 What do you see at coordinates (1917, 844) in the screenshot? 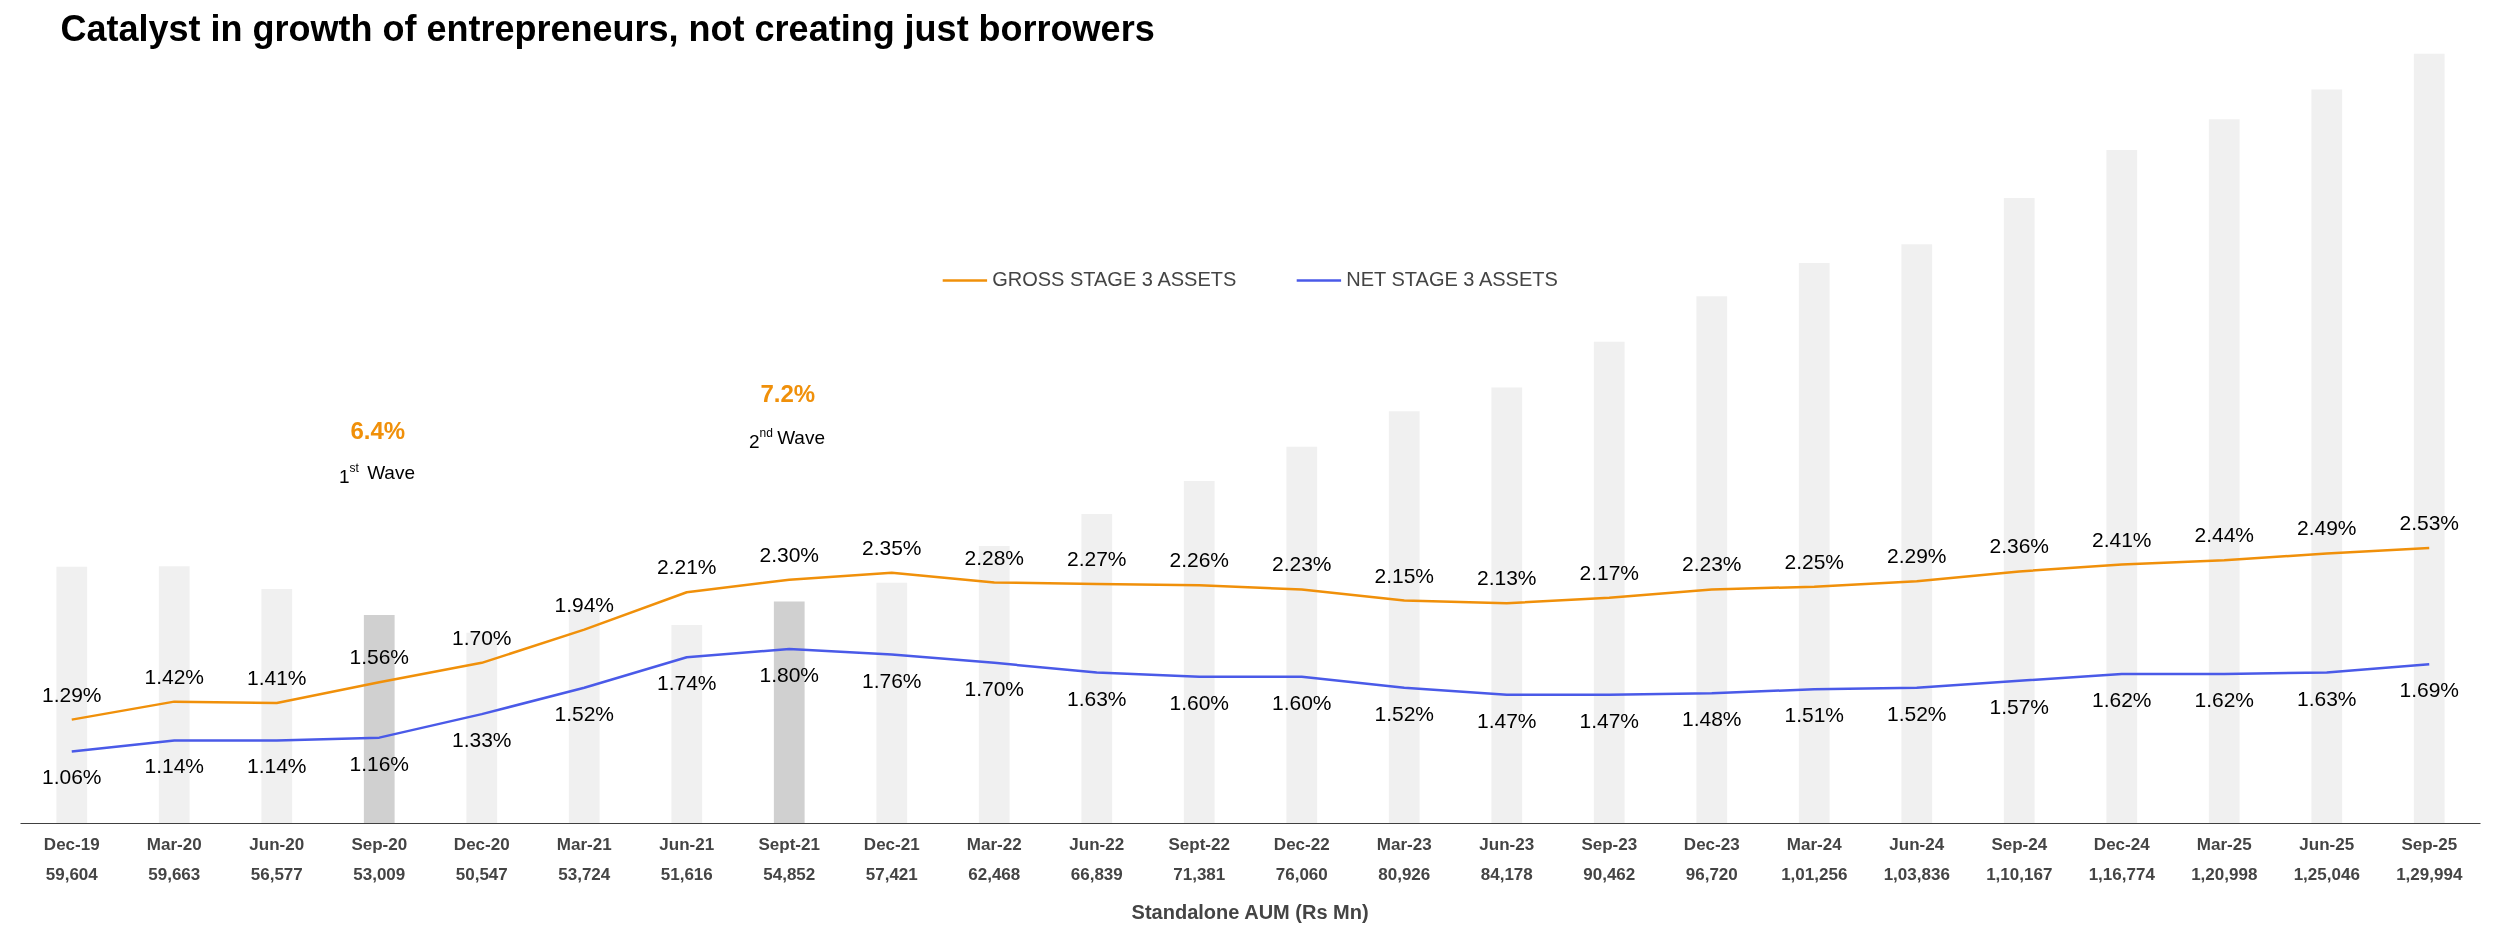
I see `x-tick-label: Jun-24` at bounding box center [1917, 844].